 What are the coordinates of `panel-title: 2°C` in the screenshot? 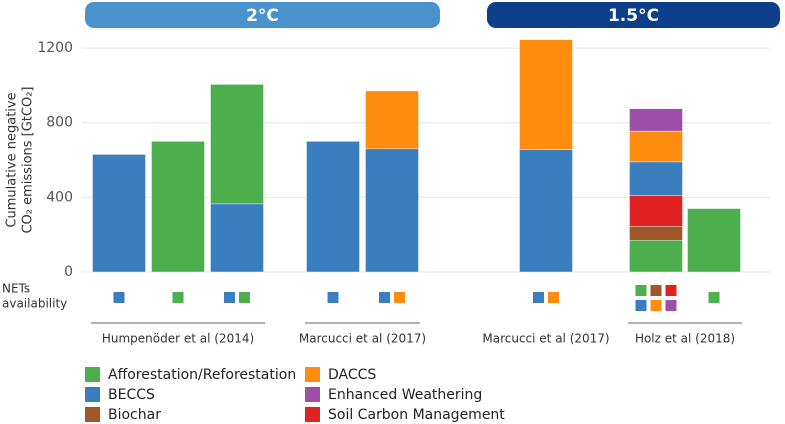 It's located at (262, 16).